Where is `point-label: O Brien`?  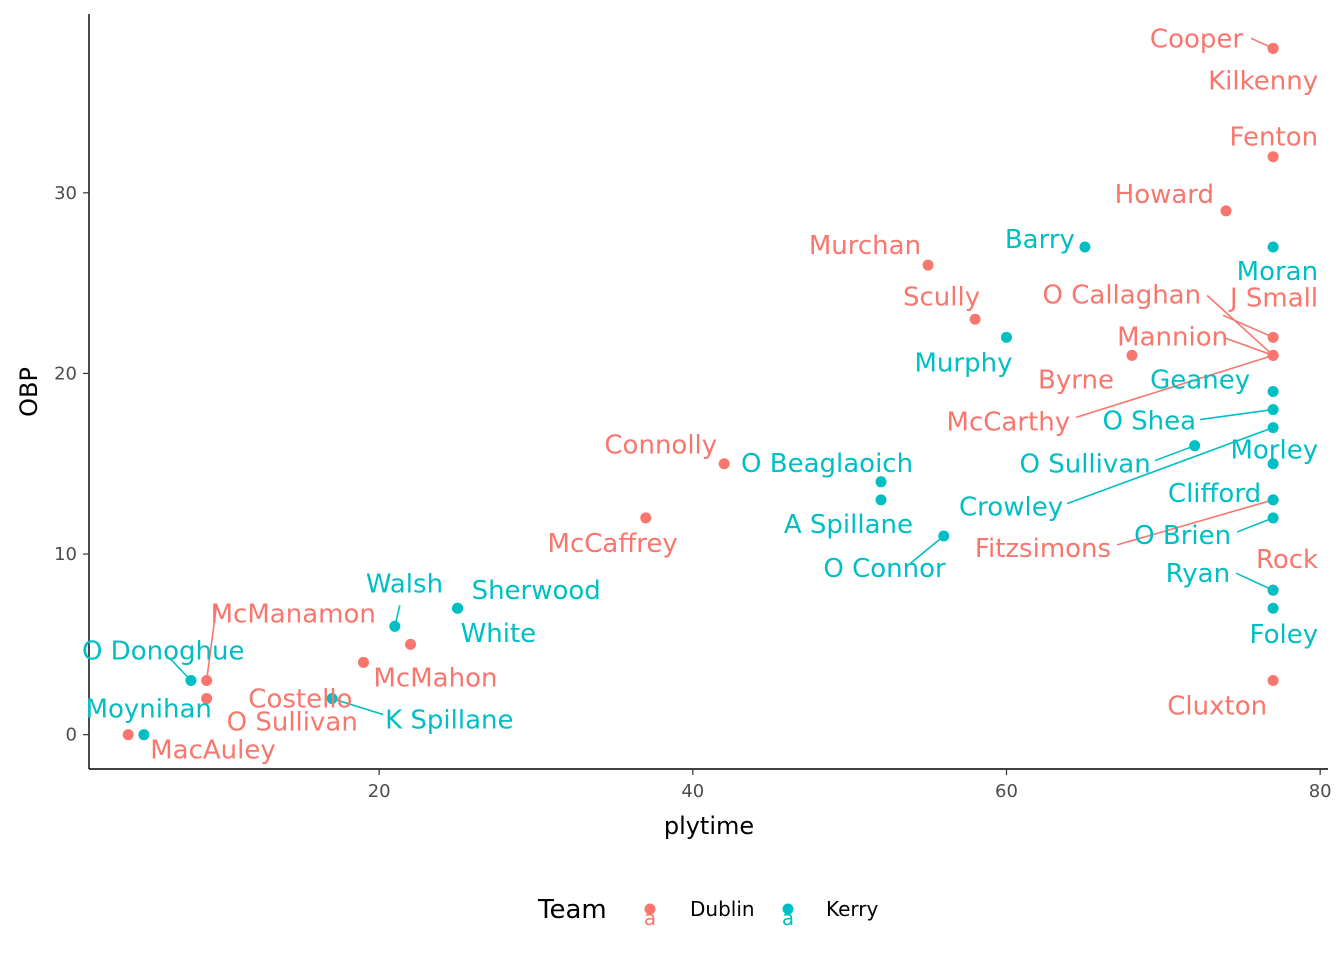 point-label: O Brien is located at coordinates (1182, 536).